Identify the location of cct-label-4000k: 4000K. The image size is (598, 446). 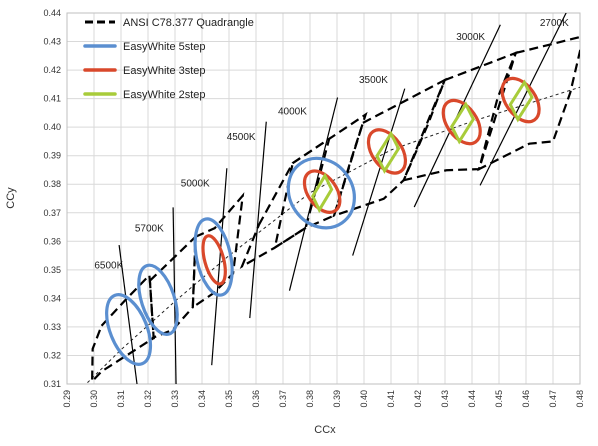
(292, 111).